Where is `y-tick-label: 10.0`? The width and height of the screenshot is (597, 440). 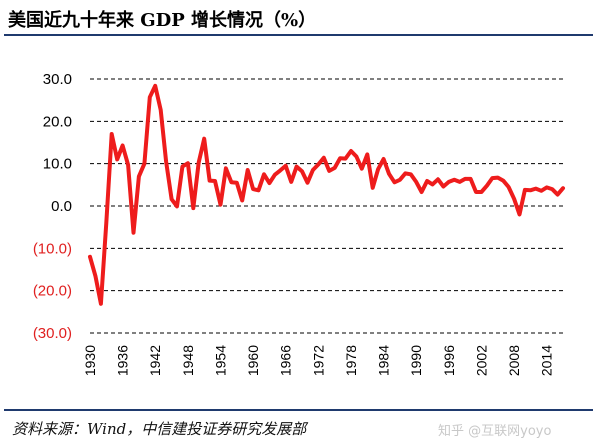 y-tick-label: 10.0 is located at coordinates (57, 164).